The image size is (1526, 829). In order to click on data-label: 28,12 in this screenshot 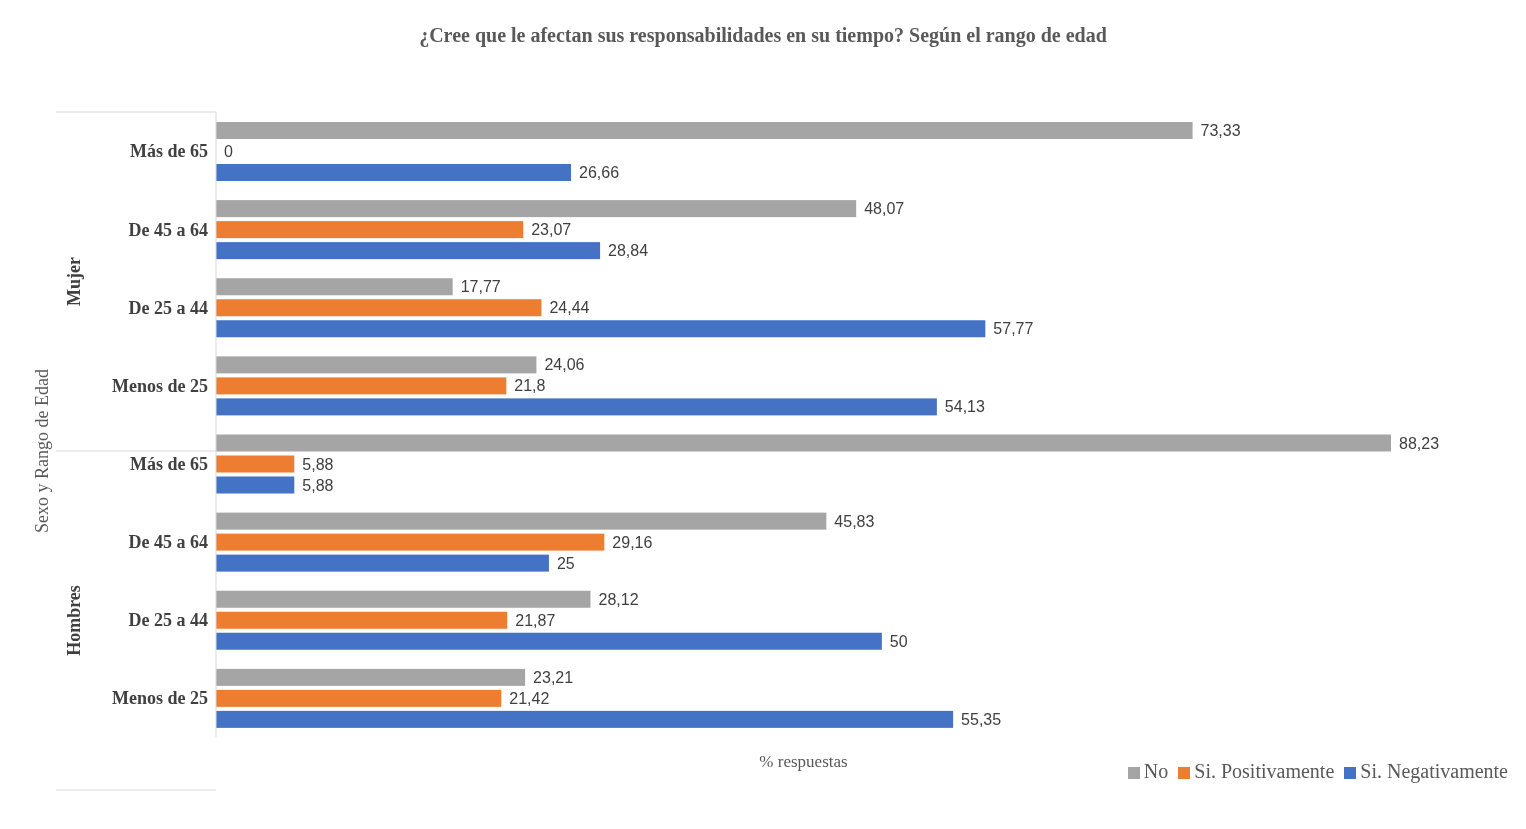, I will do `click(618, 599)`.